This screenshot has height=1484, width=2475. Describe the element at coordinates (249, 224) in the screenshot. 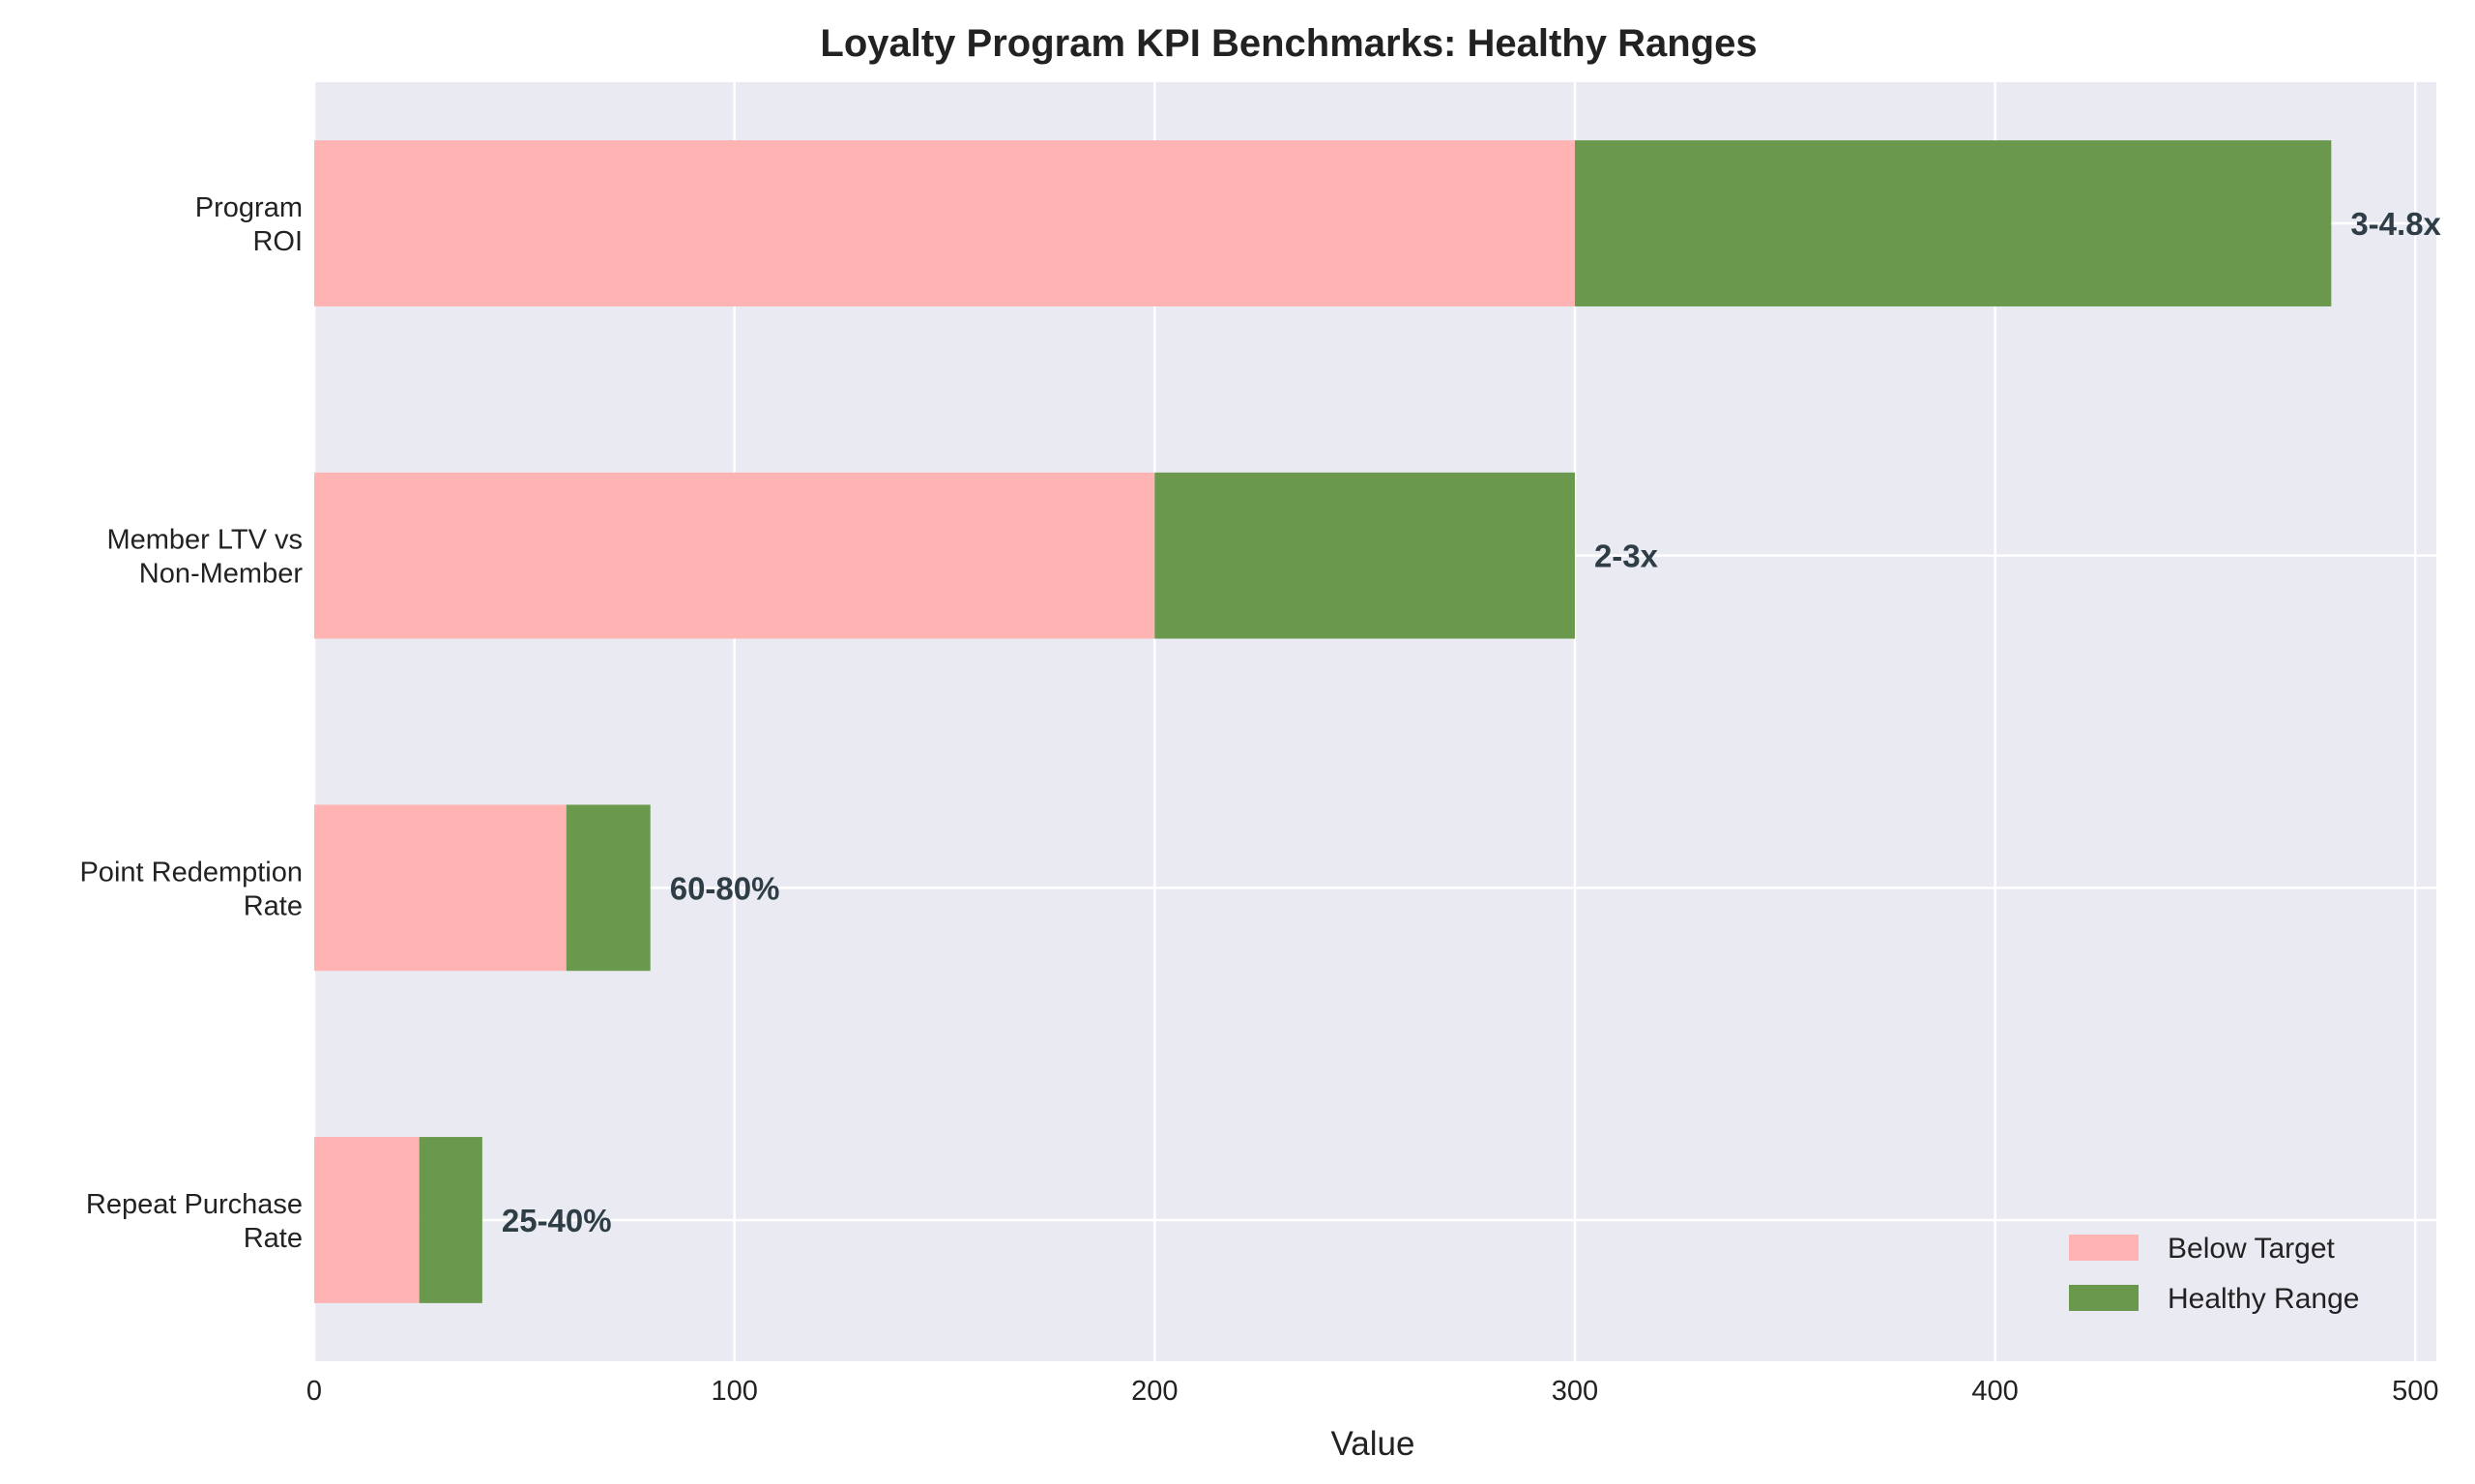

I see `y-tick-label: Program ROI` at that location.